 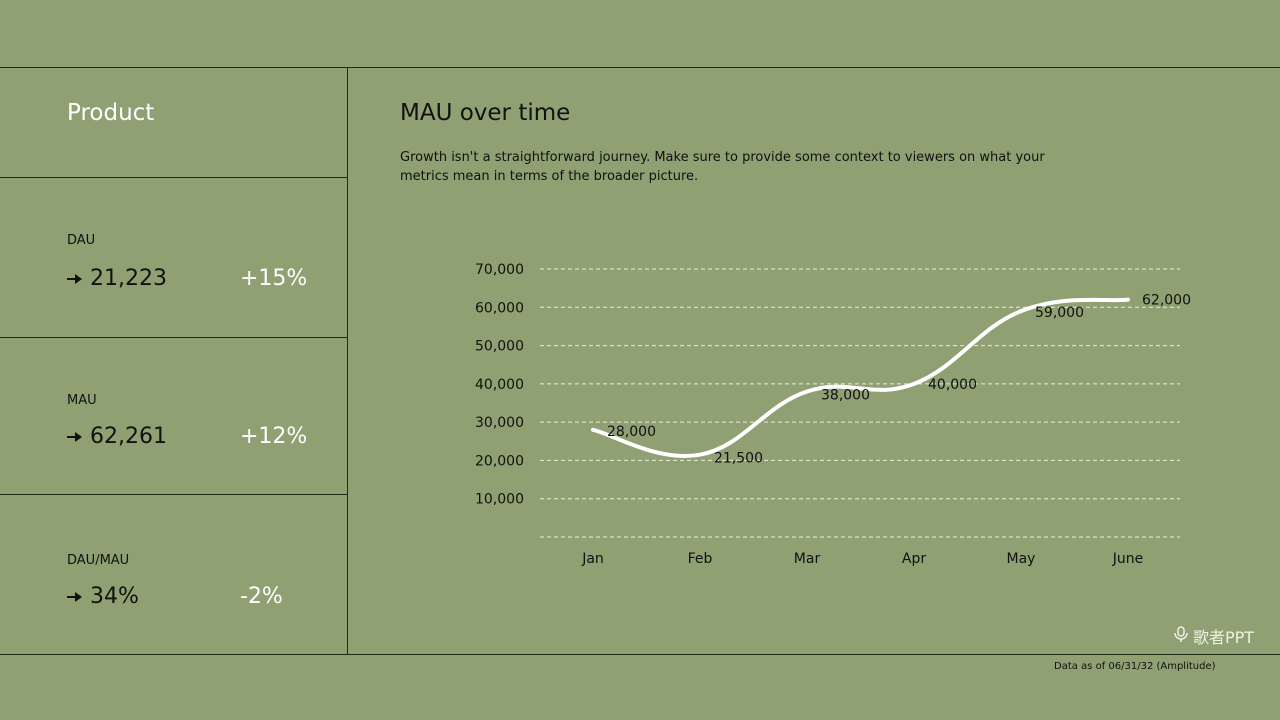 What do you see at coordinates (499, 347) in the screenshot?
I see `y-tick-label: 50,000` at bounding box center [499, 347].